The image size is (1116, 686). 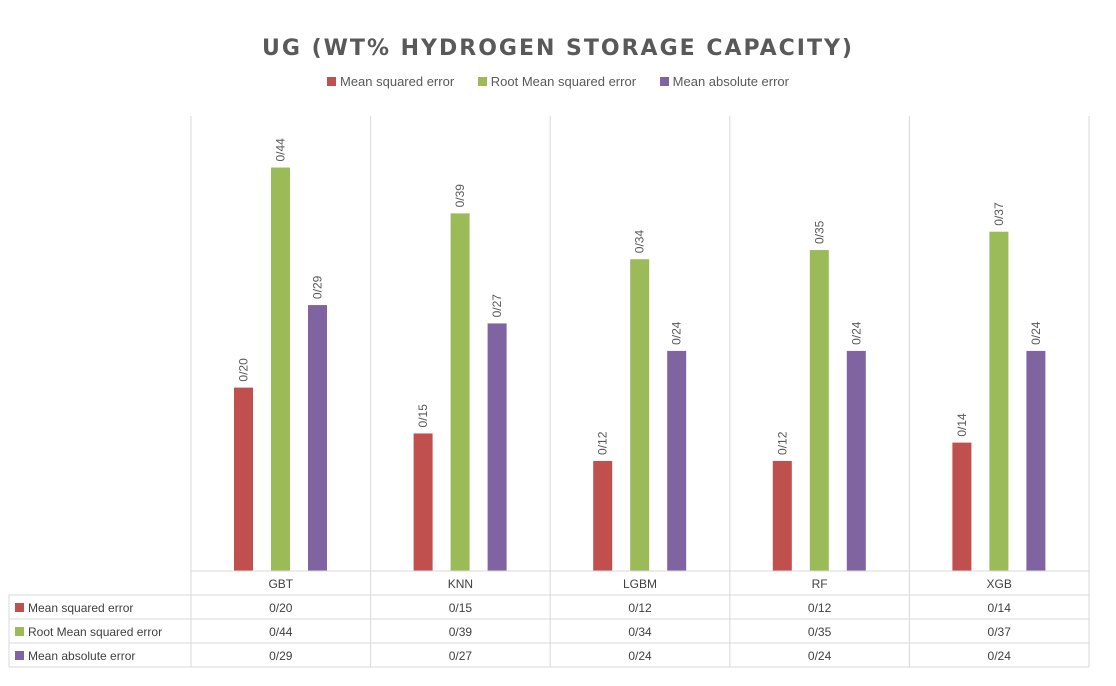 I want to click on table-cell-mse-gbt: 0/20, so click(x=281, y=608).